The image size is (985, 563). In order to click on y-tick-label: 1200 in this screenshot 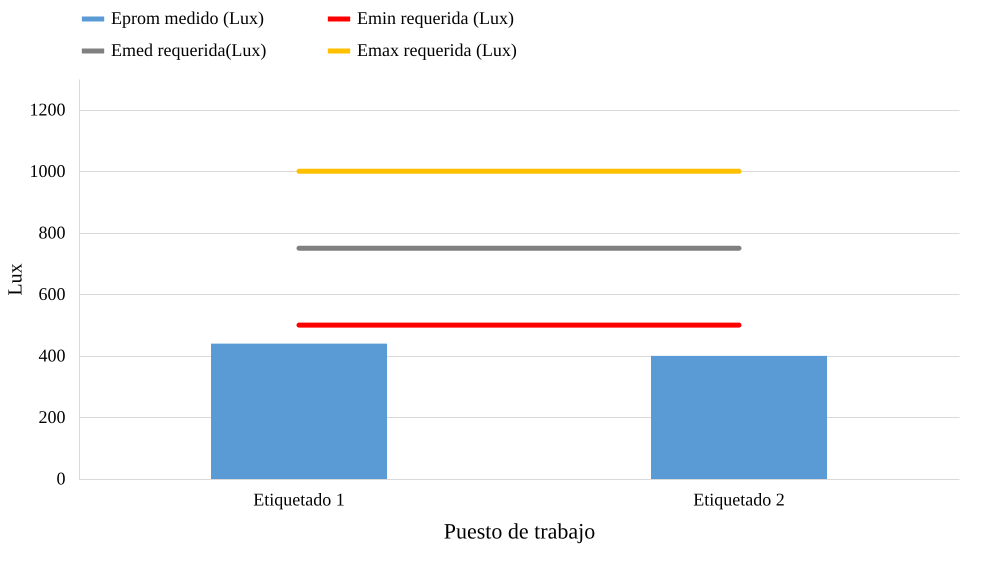, I will do `click(48, 109)`.